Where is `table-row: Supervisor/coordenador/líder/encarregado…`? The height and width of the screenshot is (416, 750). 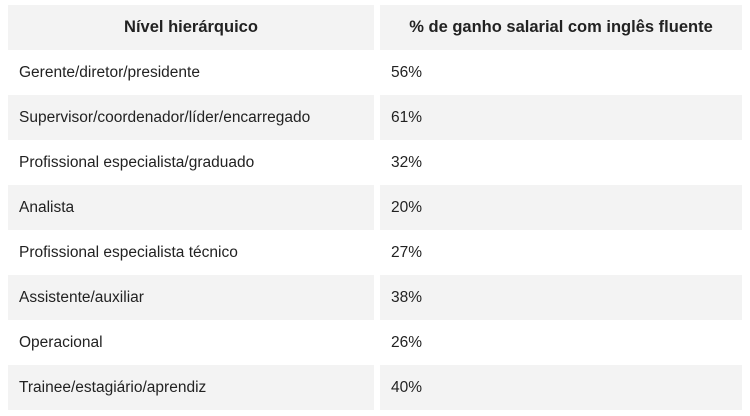 table-row: Supervisor/coordenador/líder/encarregado… is located at coordinates (375, 117).